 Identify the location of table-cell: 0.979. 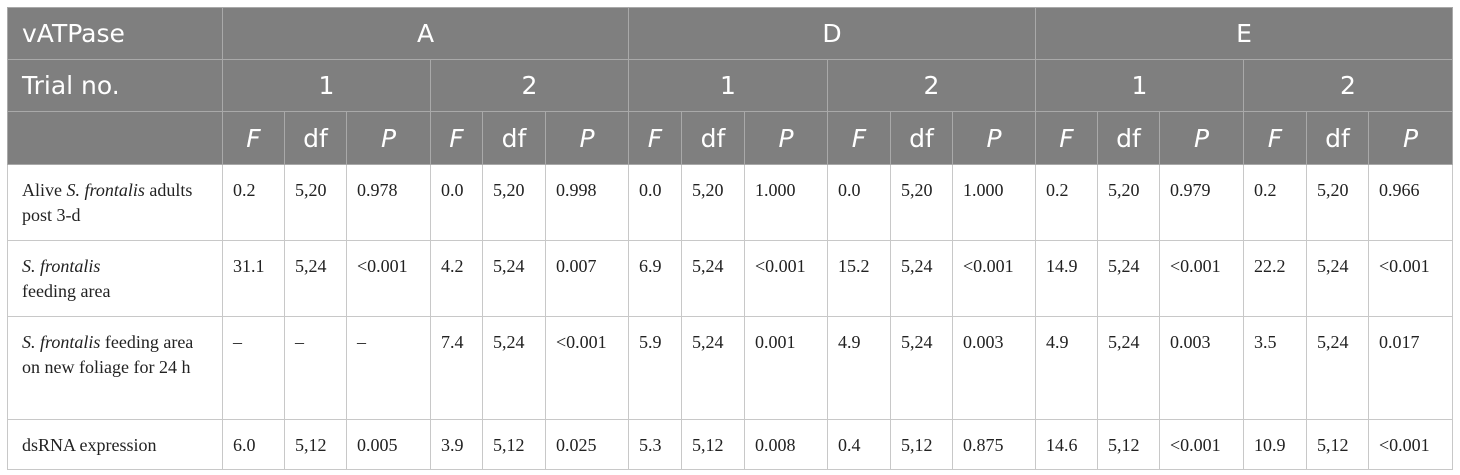
(1201, 202).